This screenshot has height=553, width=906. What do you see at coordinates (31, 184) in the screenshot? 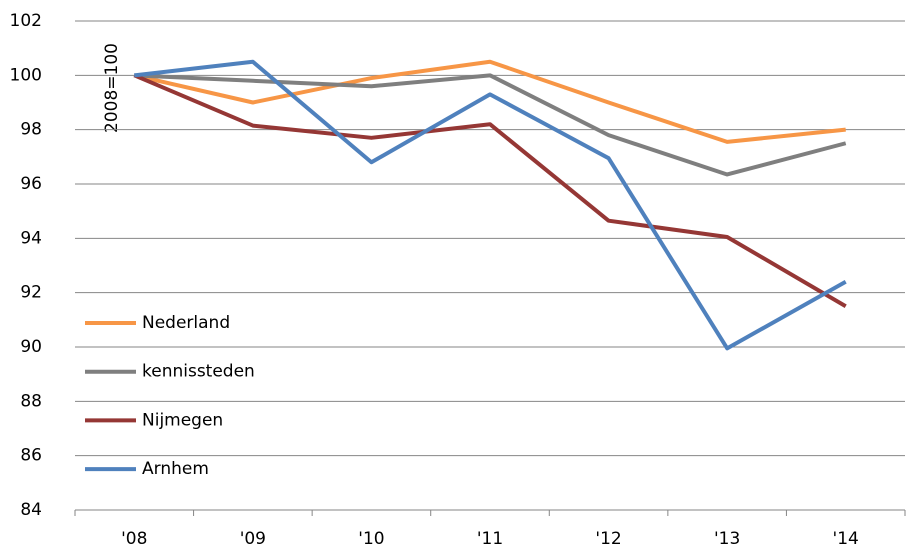
I see `y-tick-label: 96` at bounding box center [31, 184].